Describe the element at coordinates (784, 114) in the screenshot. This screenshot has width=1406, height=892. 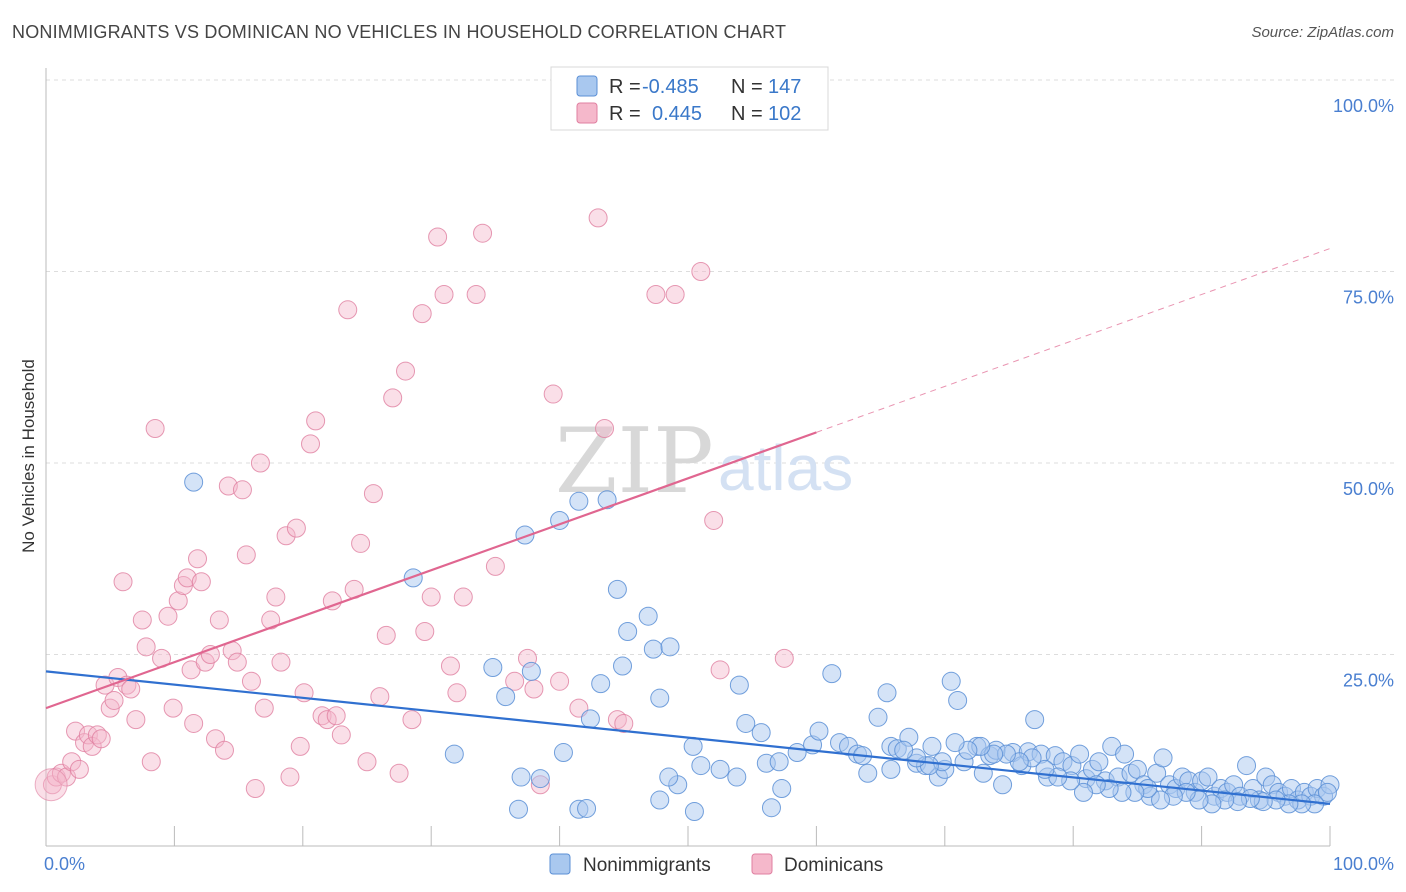
I see `legend-n-value: 102` at that location.